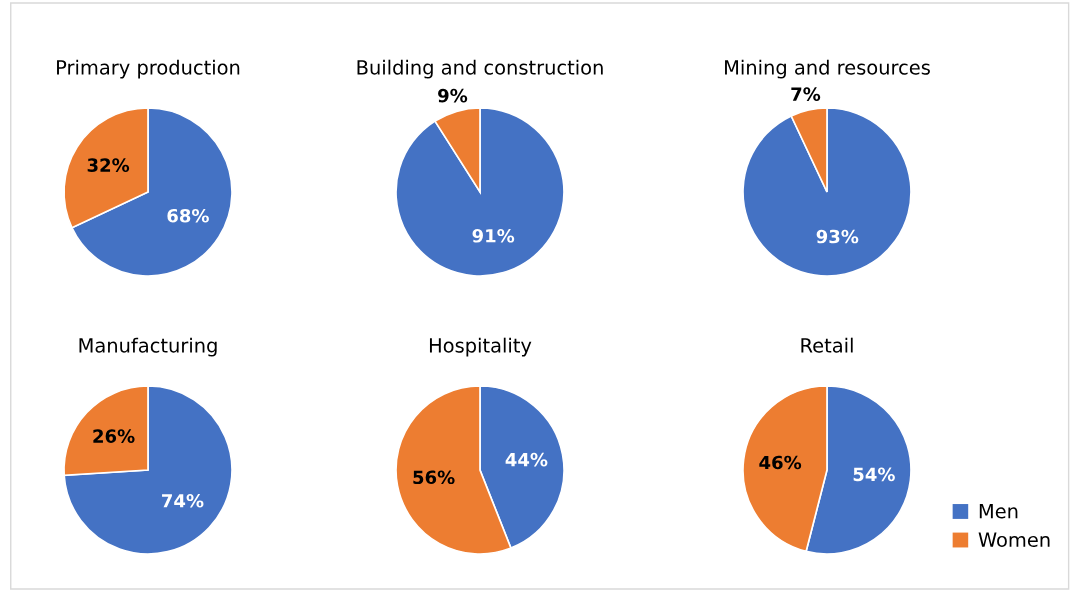 Image resolution: width=1074 pixels, height=592 pixels. Describe the element at coordinates (998, 511) in the screenshot. I see `legend-label: Men` at that location.